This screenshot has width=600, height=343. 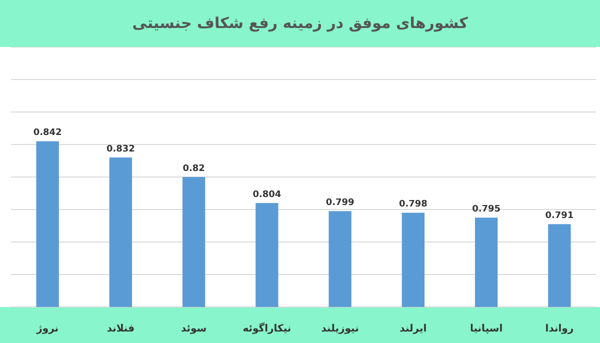 I want to click on data-label: 0.799, so click(x=340, y=203).